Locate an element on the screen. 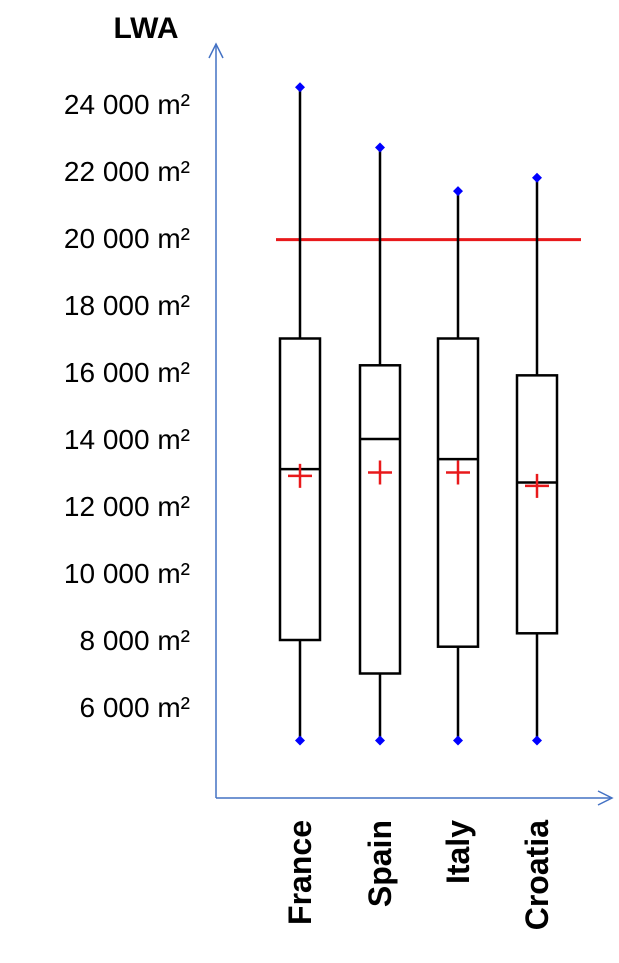 The height and width of the screenshot is (963, 619). y-tick-label: 6 000 m² is located at coordinates (135, 707).